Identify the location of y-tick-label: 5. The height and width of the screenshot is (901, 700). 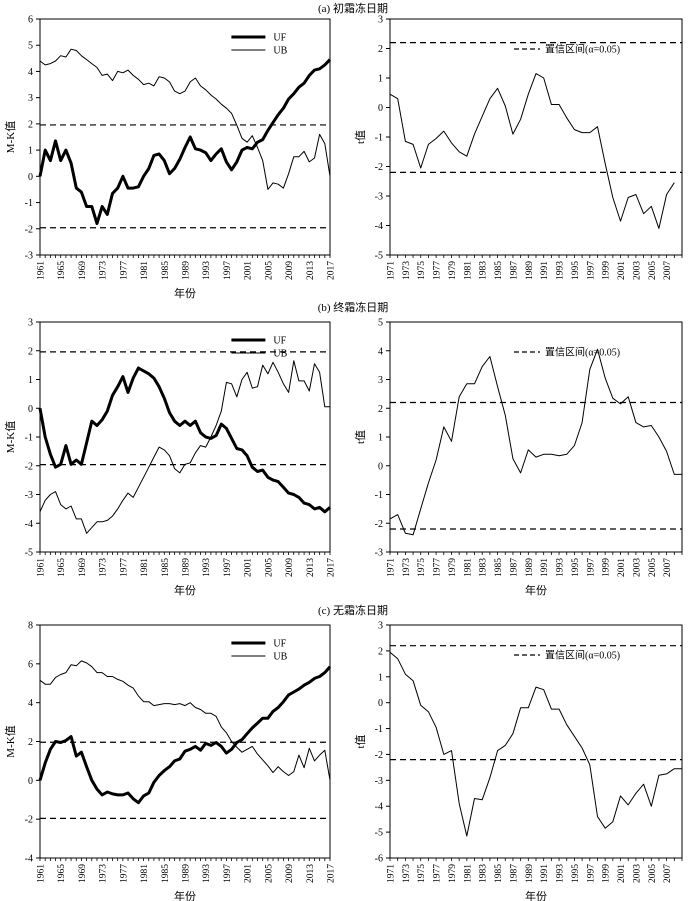
(30, 46).